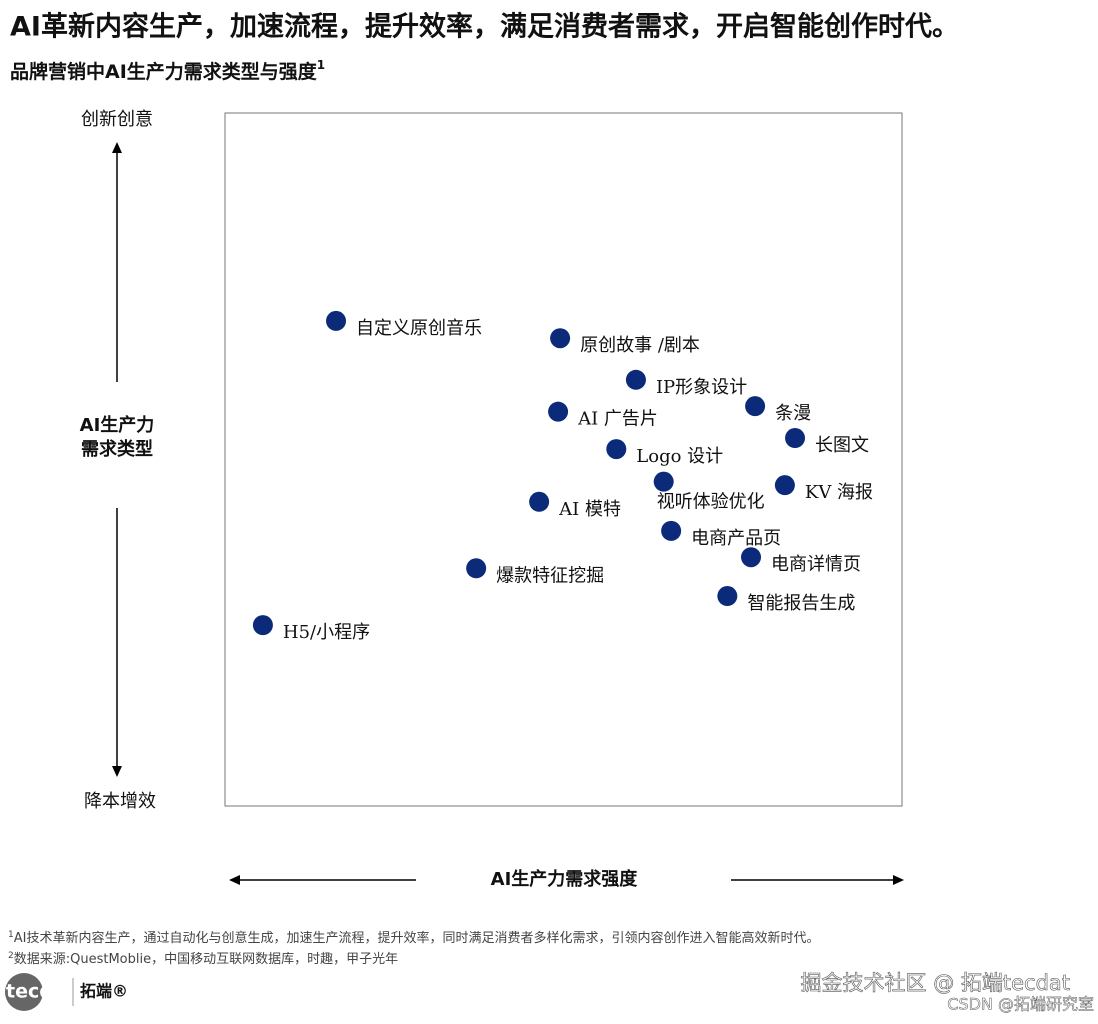 This screenshot has width=1098, height=1024. Describe the element at coordinates (640, 345) in the screenshot. I see `point-label: 原创故事 /剧本` at that location.